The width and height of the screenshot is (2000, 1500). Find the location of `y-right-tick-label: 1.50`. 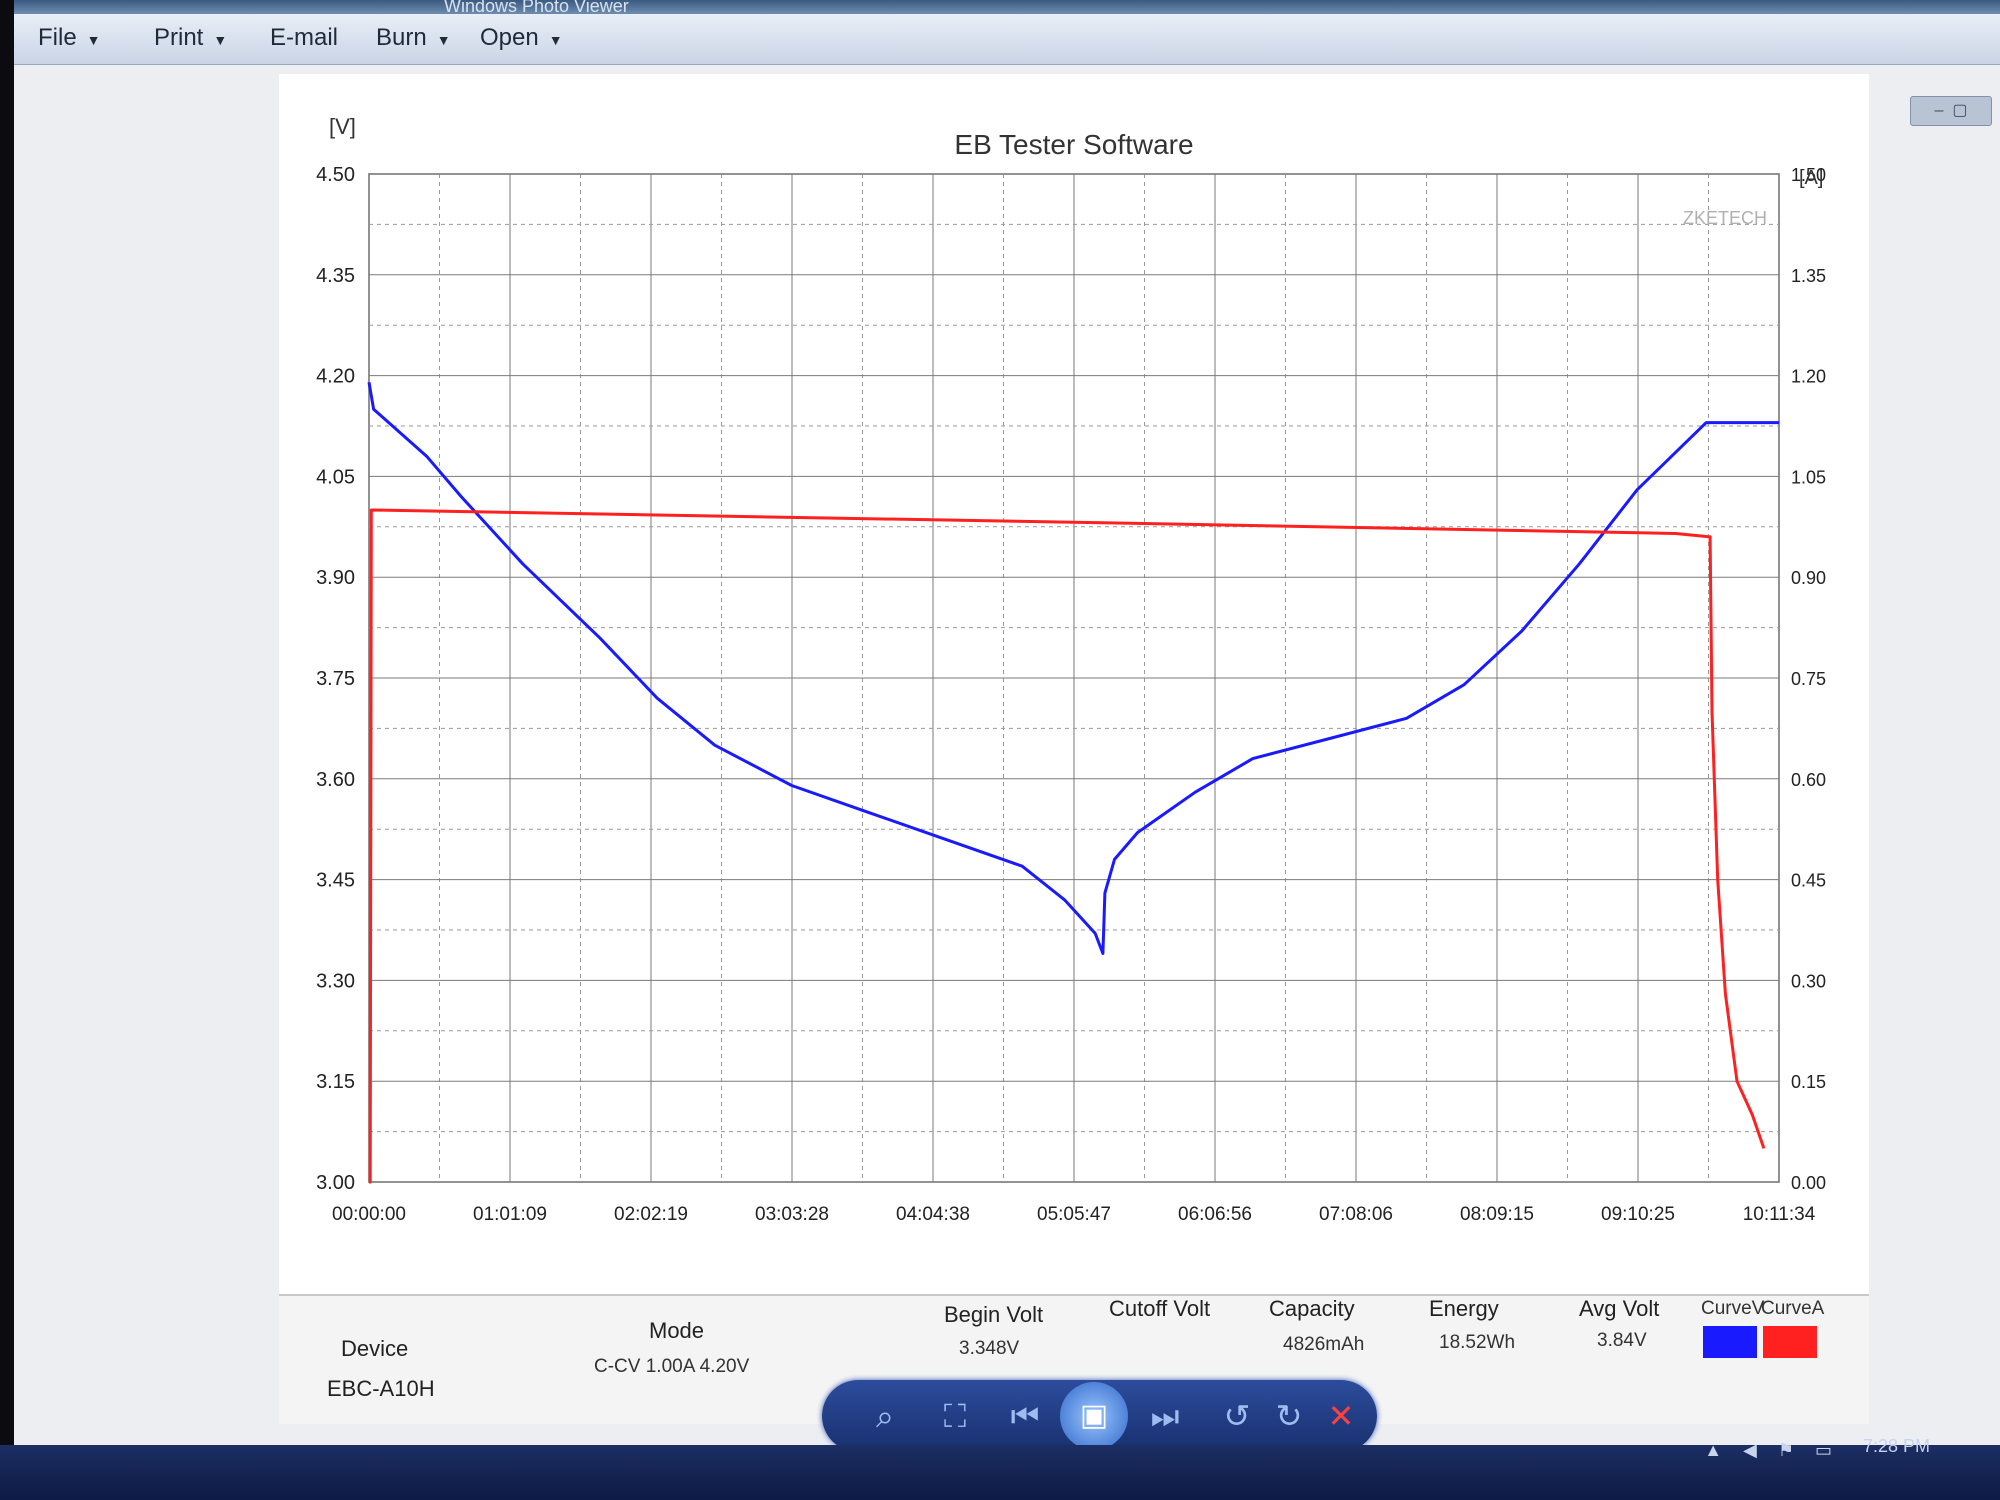

y-right-tick-label: 1.50 is located at coordinates (1808, 175).